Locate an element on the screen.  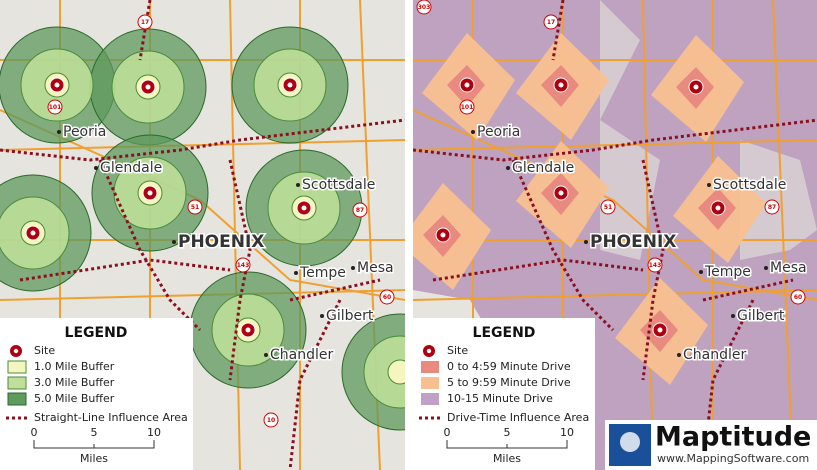
logo-name: Maptitude is located at coordinates (733, 437).